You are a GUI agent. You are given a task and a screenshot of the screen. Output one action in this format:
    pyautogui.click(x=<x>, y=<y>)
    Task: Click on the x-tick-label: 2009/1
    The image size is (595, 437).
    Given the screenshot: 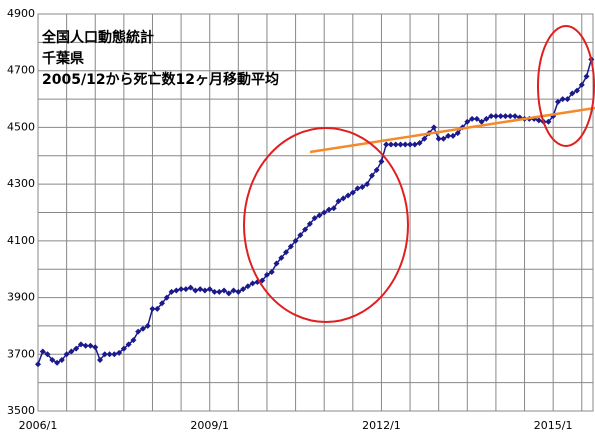 What is the action you would take?
    pyautogui.click(x=209, y=425)
    